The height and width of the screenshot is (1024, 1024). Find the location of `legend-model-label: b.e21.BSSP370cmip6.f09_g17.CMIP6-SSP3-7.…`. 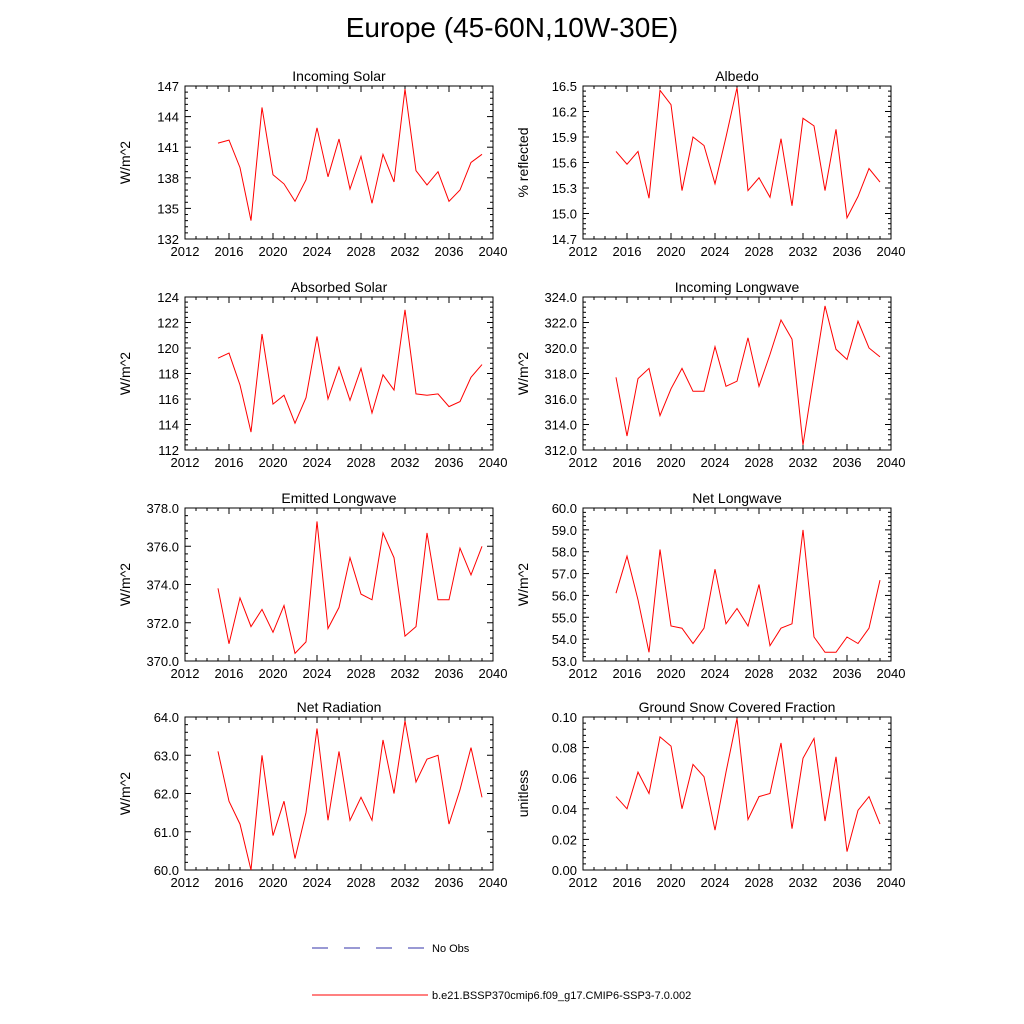

legend-model-label: b.e21.BSSP370cmip6.f09_g17.CMIP6-SSP3-7.… is located at coordinates (561, 996).